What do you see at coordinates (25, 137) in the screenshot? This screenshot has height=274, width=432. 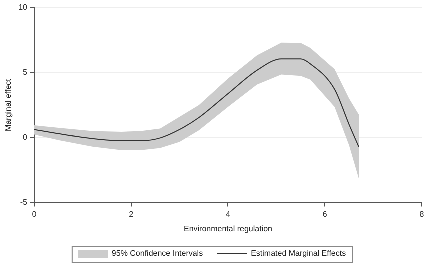 I see `y-tick-label: 0` at bounding box center [25, 137].